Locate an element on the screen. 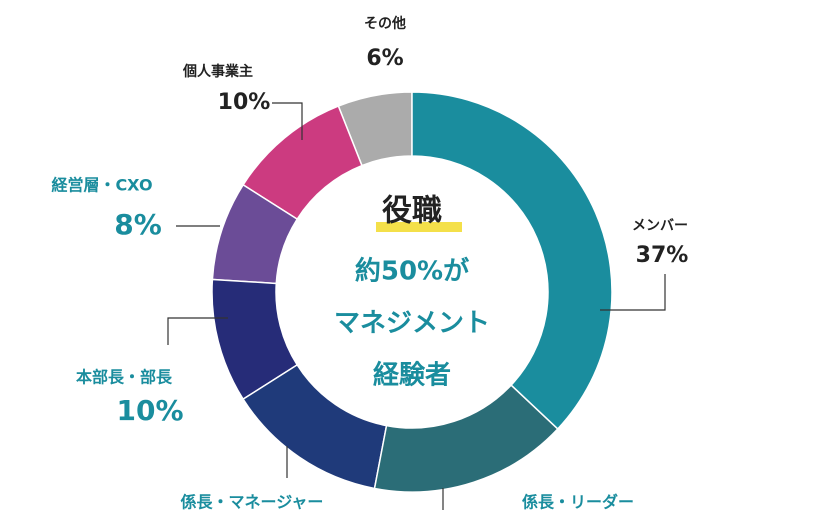 This screenshot has height=510, width=825. title-highlight is located at coordinates (419, 227).